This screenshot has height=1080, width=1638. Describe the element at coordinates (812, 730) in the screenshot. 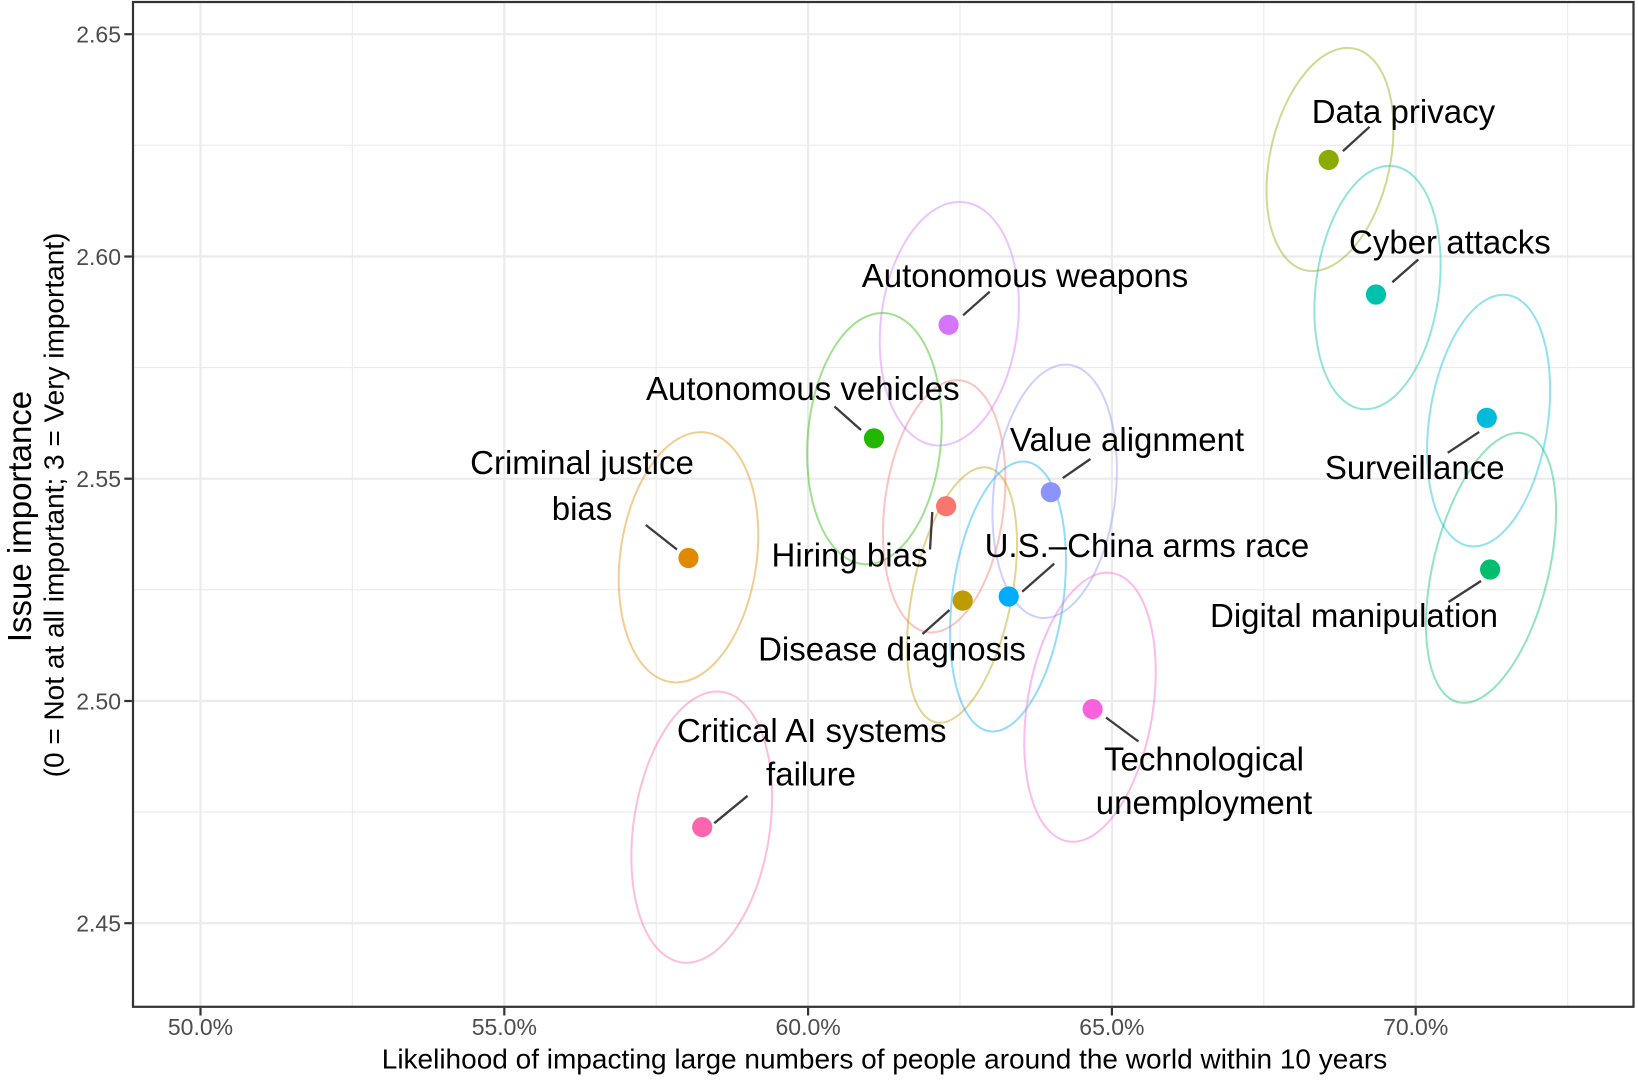

I see `svg-text: Critical AI systems` at that location.